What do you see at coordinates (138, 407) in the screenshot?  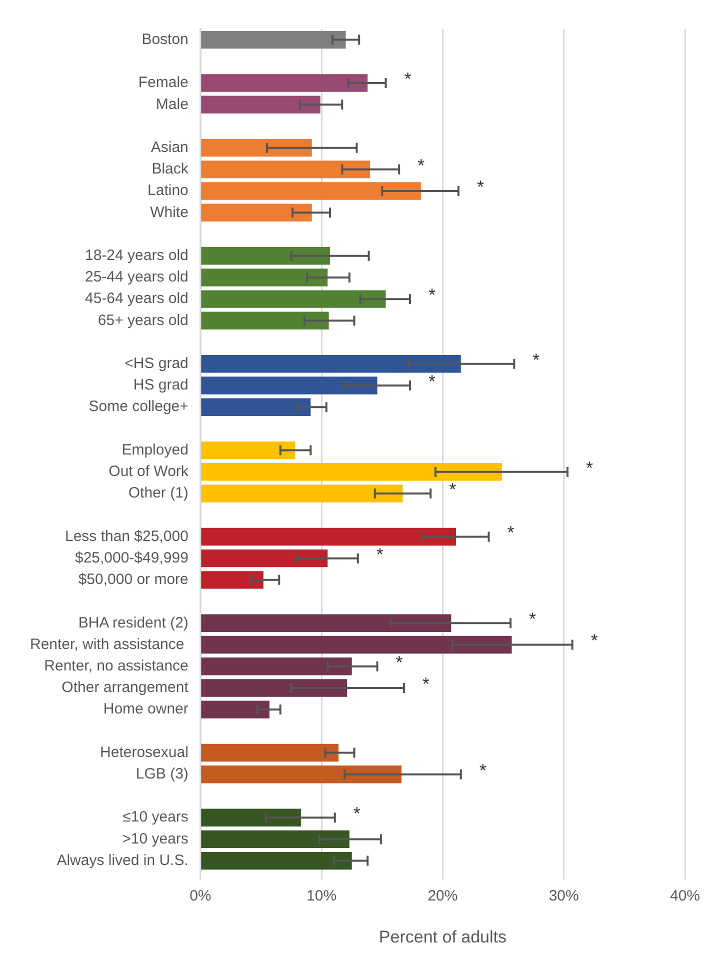 I see `y-tick-label: Some college+` at bounding box center [138, 407].